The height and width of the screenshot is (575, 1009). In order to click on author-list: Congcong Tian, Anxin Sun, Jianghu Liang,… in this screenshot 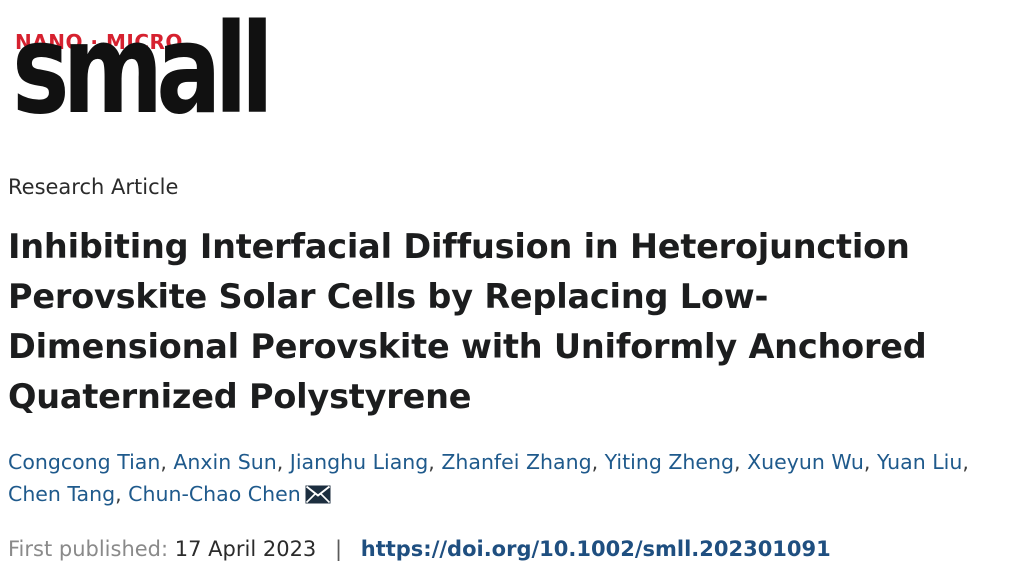, I will do `click(505, 479)`.